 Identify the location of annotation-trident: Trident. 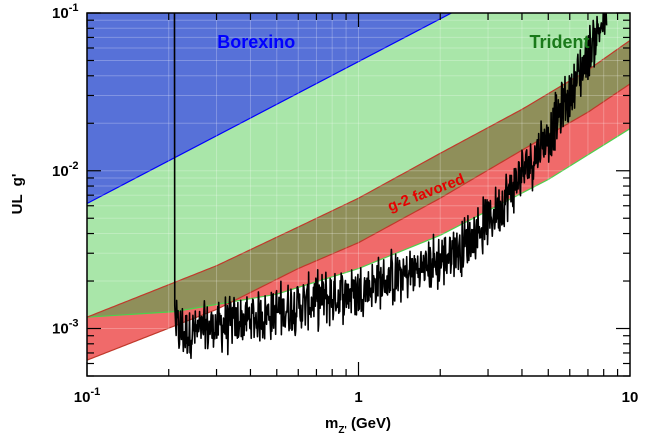
(560, 42).